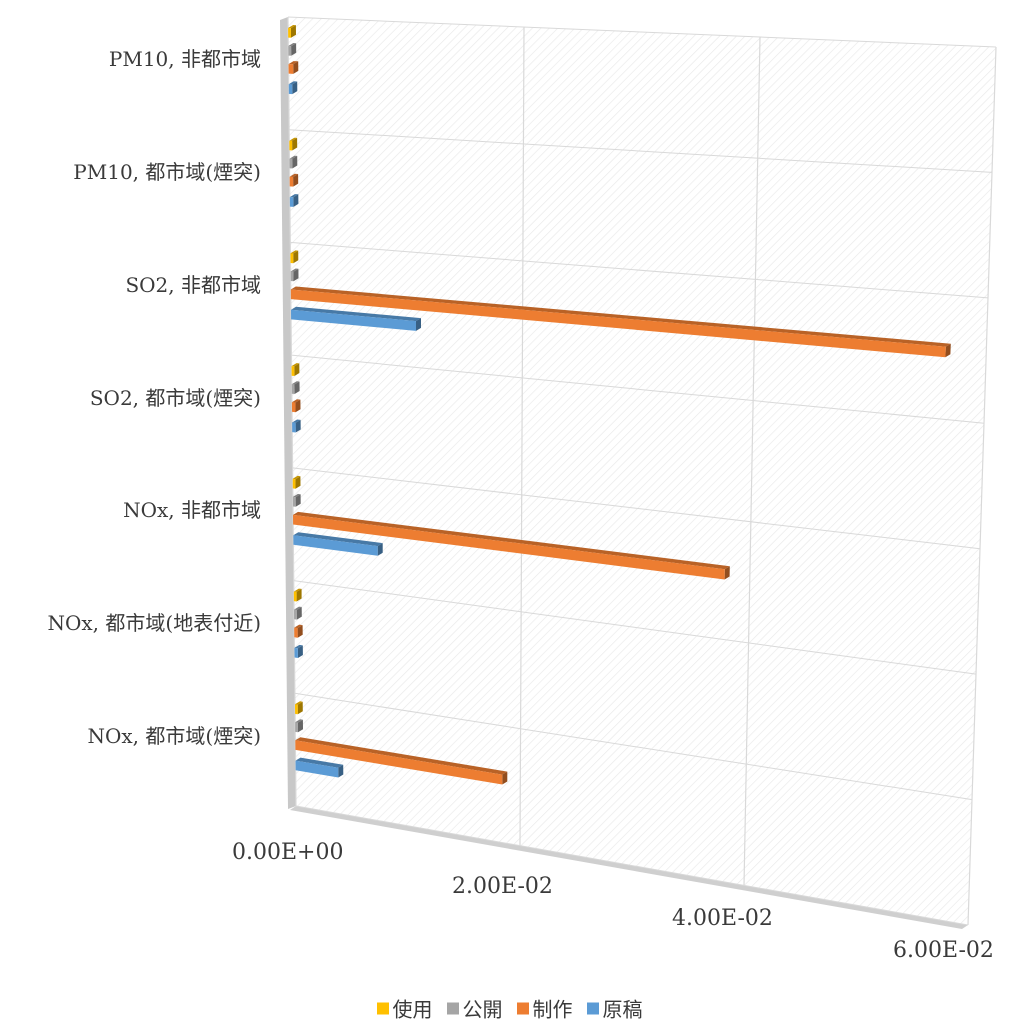  I want to click on bar-原稿-4, so click(338, 544).